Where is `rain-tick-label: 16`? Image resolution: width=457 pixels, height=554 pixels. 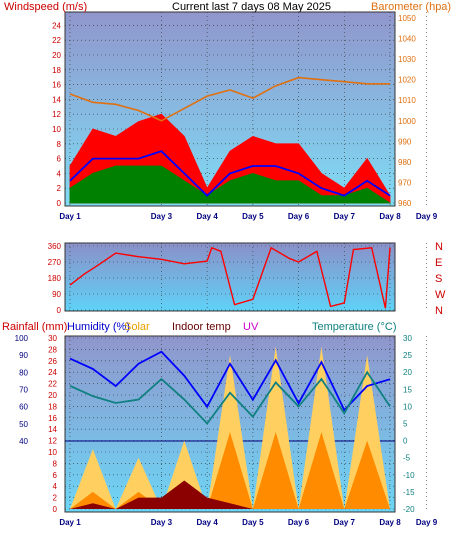
rain-tick-label: 16 is located at coordinates (52, 418).